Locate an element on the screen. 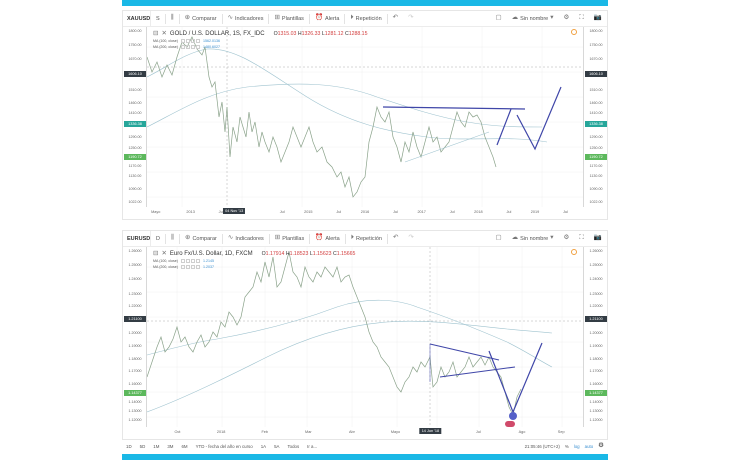 This screenshot has width=730, height=460. x-tick: 2013 is located at coordinates (190, 212).